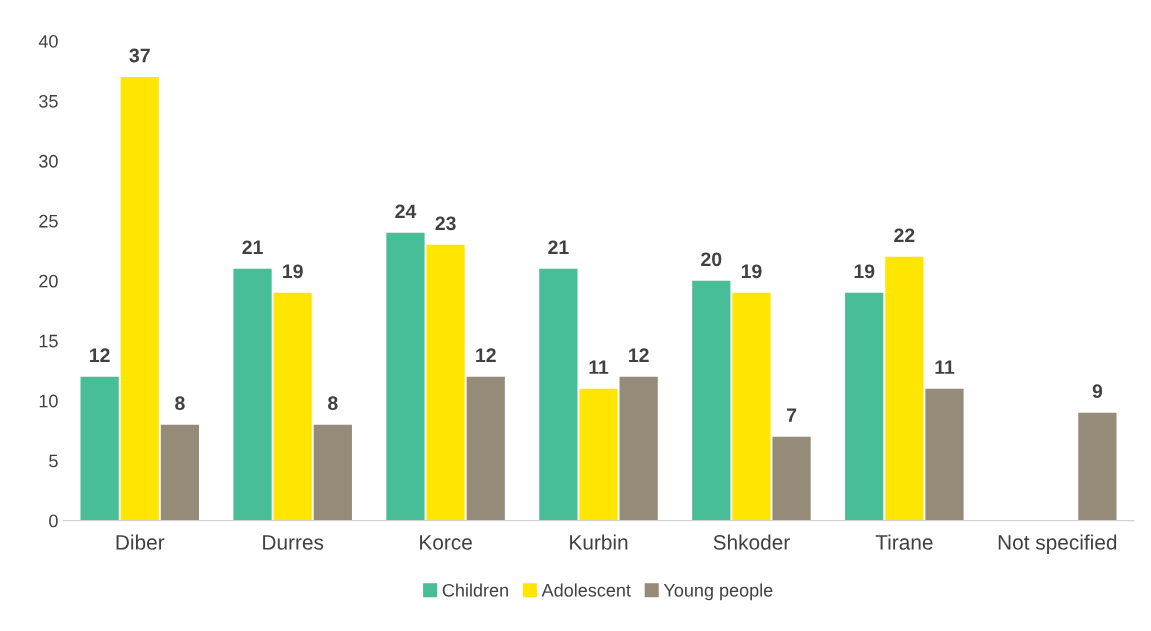  Describe the element at coordinates (48, 281) in the screenshot. I see `y-tick-label: 20` at that location.